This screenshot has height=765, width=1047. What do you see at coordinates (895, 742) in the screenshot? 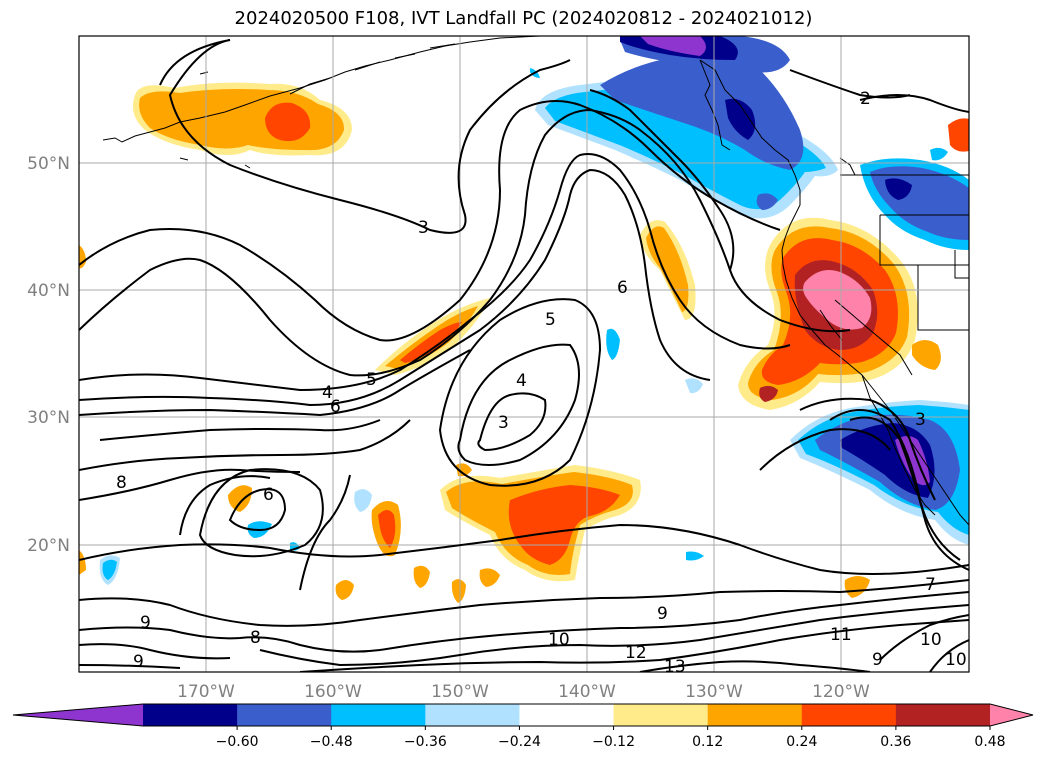
I see `colorbar-tick-label: 0.36` at bounding box center [895, 742].